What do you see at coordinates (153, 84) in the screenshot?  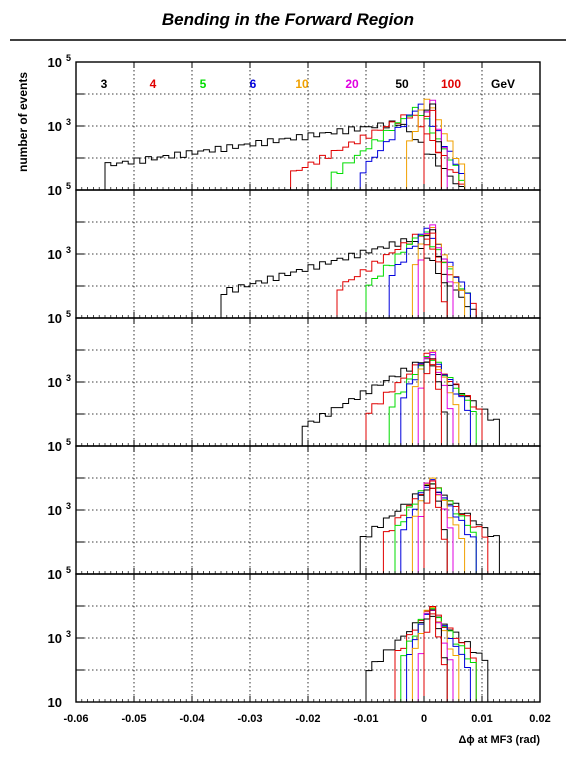 I see `legend-label-4: 4` at bounding box center [153, 84].